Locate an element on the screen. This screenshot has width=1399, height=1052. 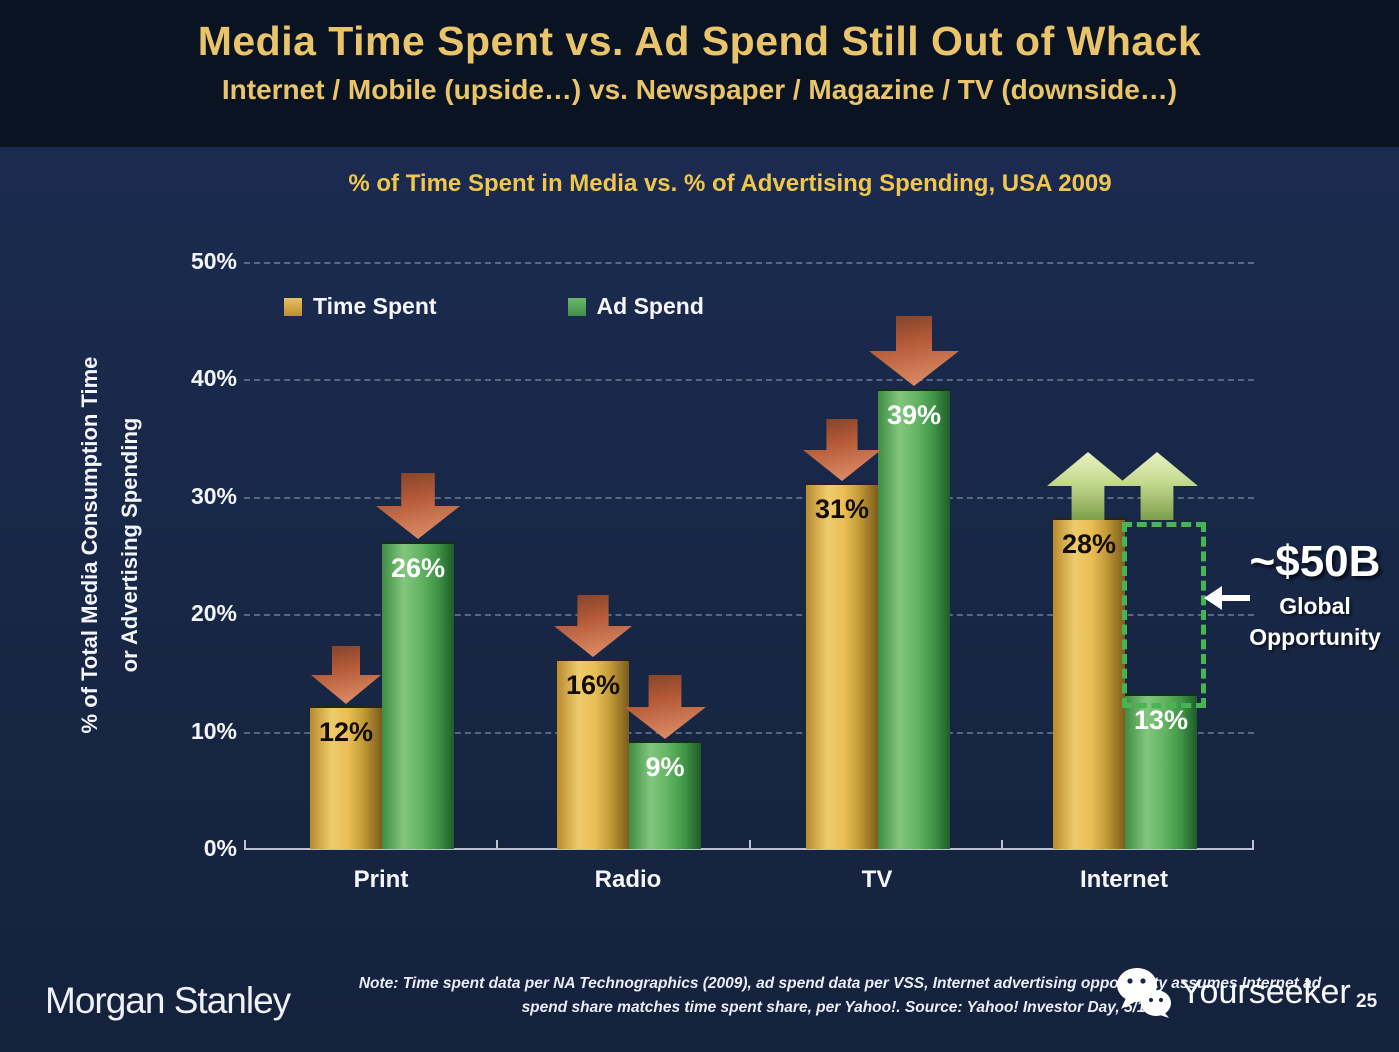
header-band is located at coordinates (699, 73).